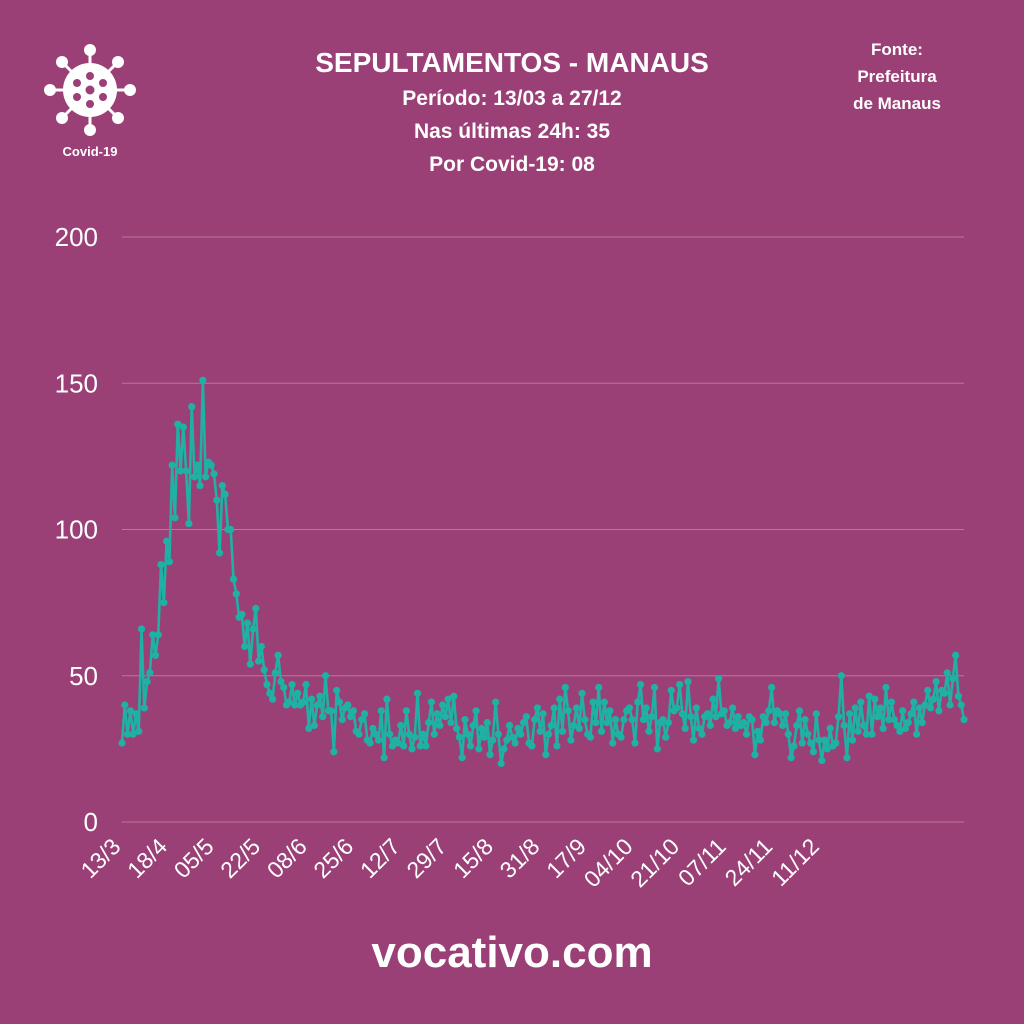 This screenshot has height=1024, width=1024. I want to click on y-axis-ticks: 0 50 100 150 200, so click(76, 529).